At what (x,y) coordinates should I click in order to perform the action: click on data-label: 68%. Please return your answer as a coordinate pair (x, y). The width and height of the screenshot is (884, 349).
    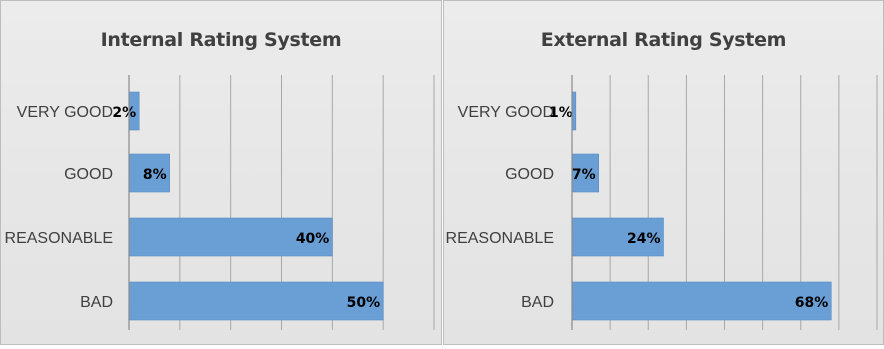
    Looking at the image, I should click on (812, 303).